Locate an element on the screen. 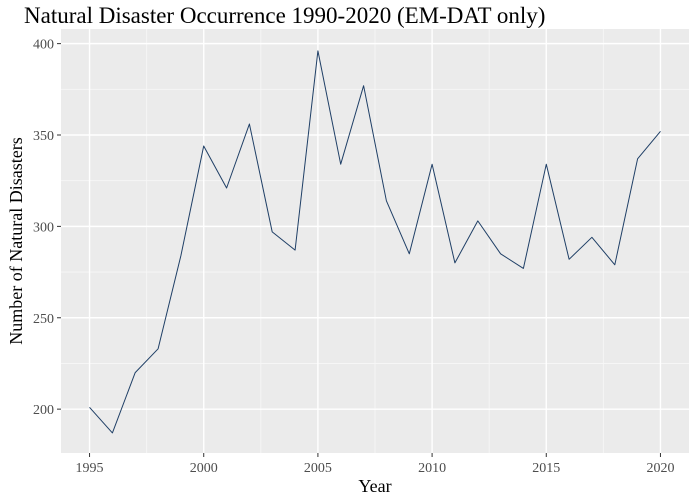  x-tick-label: 2020 is located at coordinates (660, 468).